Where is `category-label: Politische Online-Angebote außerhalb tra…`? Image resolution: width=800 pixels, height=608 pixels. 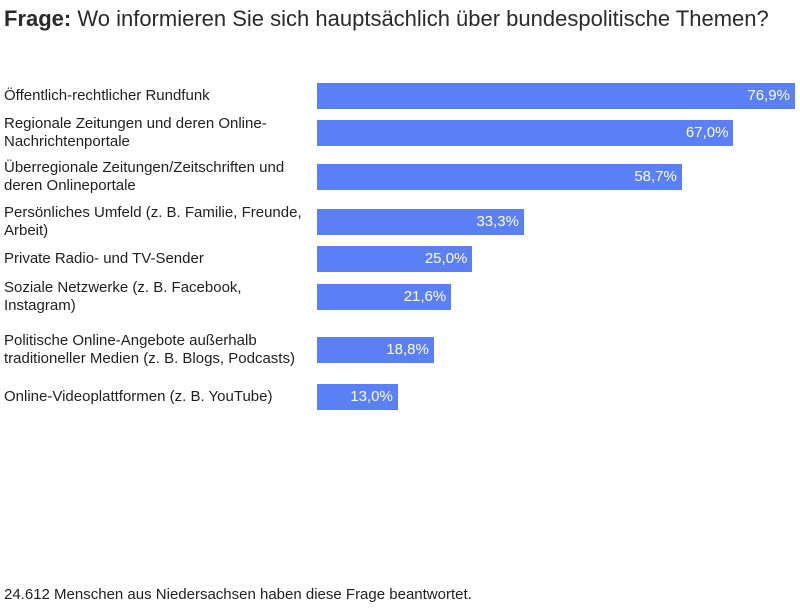
category-label: Politische Online-Angebote außerhalb tra… is located at coordinates (149, 349).